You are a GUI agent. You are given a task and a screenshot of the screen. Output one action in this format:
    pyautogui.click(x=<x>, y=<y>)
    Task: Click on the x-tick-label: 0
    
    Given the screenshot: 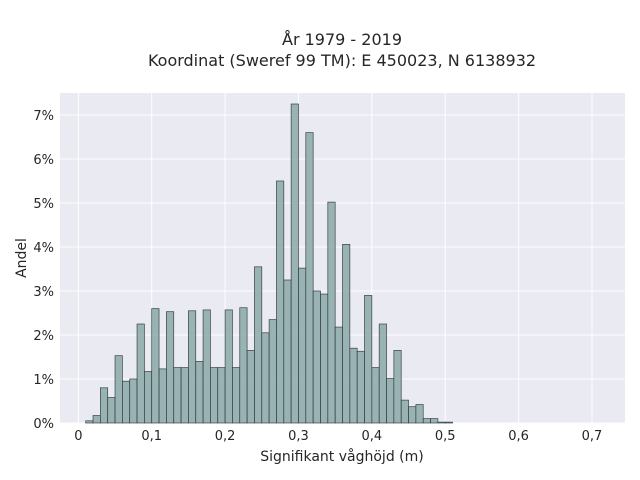 What is the action you would take?
    pyautogui.click(x=78, y=436)
    